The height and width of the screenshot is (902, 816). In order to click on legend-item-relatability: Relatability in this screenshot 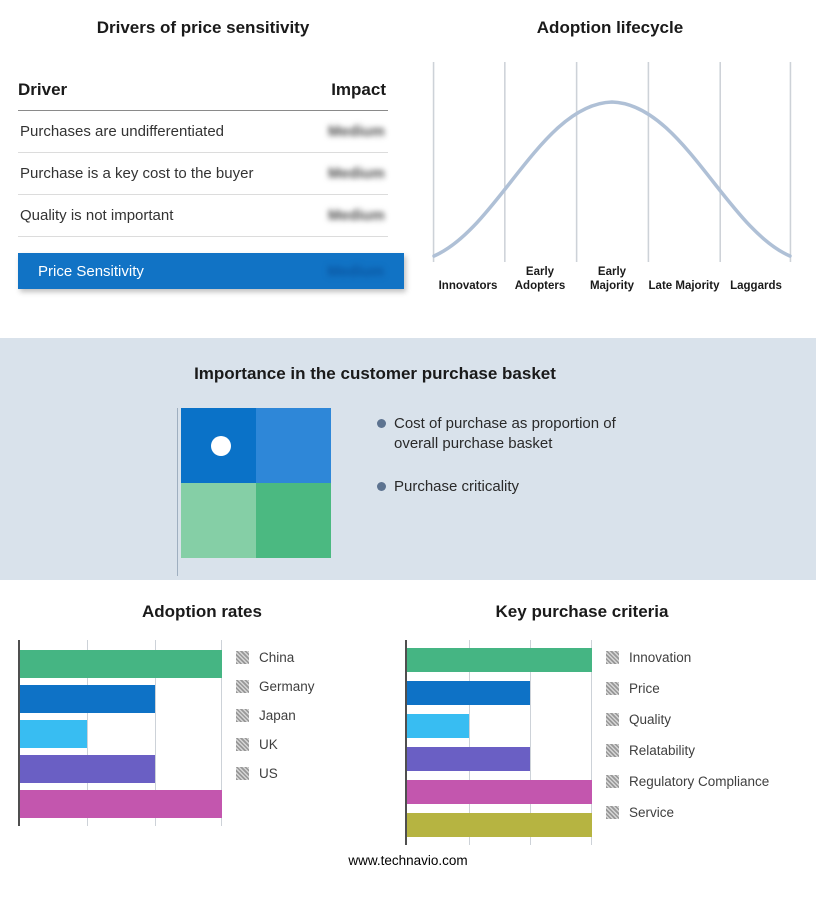, I will do `click(687, 750)`.